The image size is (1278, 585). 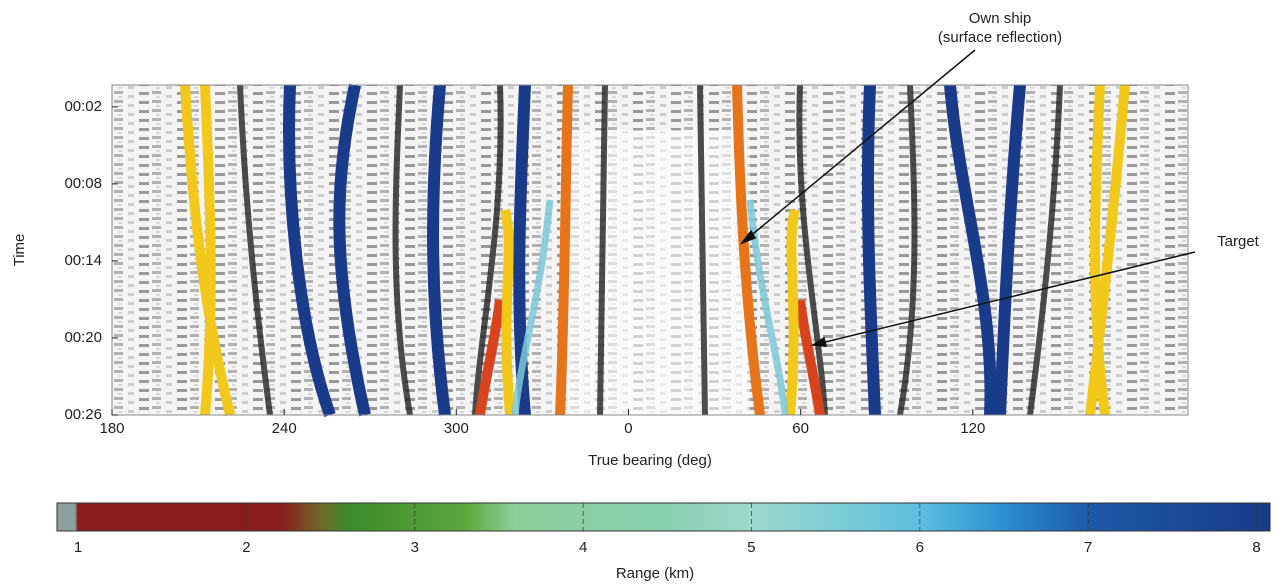 What do you see at coordinates (800, 428) in the screenshot?
I see `x-tick-label: 60` at bounding box center [800, 428].